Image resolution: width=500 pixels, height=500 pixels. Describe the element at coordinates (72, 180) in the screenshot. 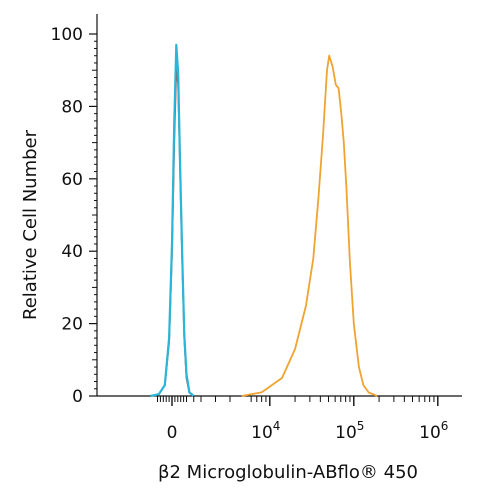

I see `y-tick-label: 60` at that location.